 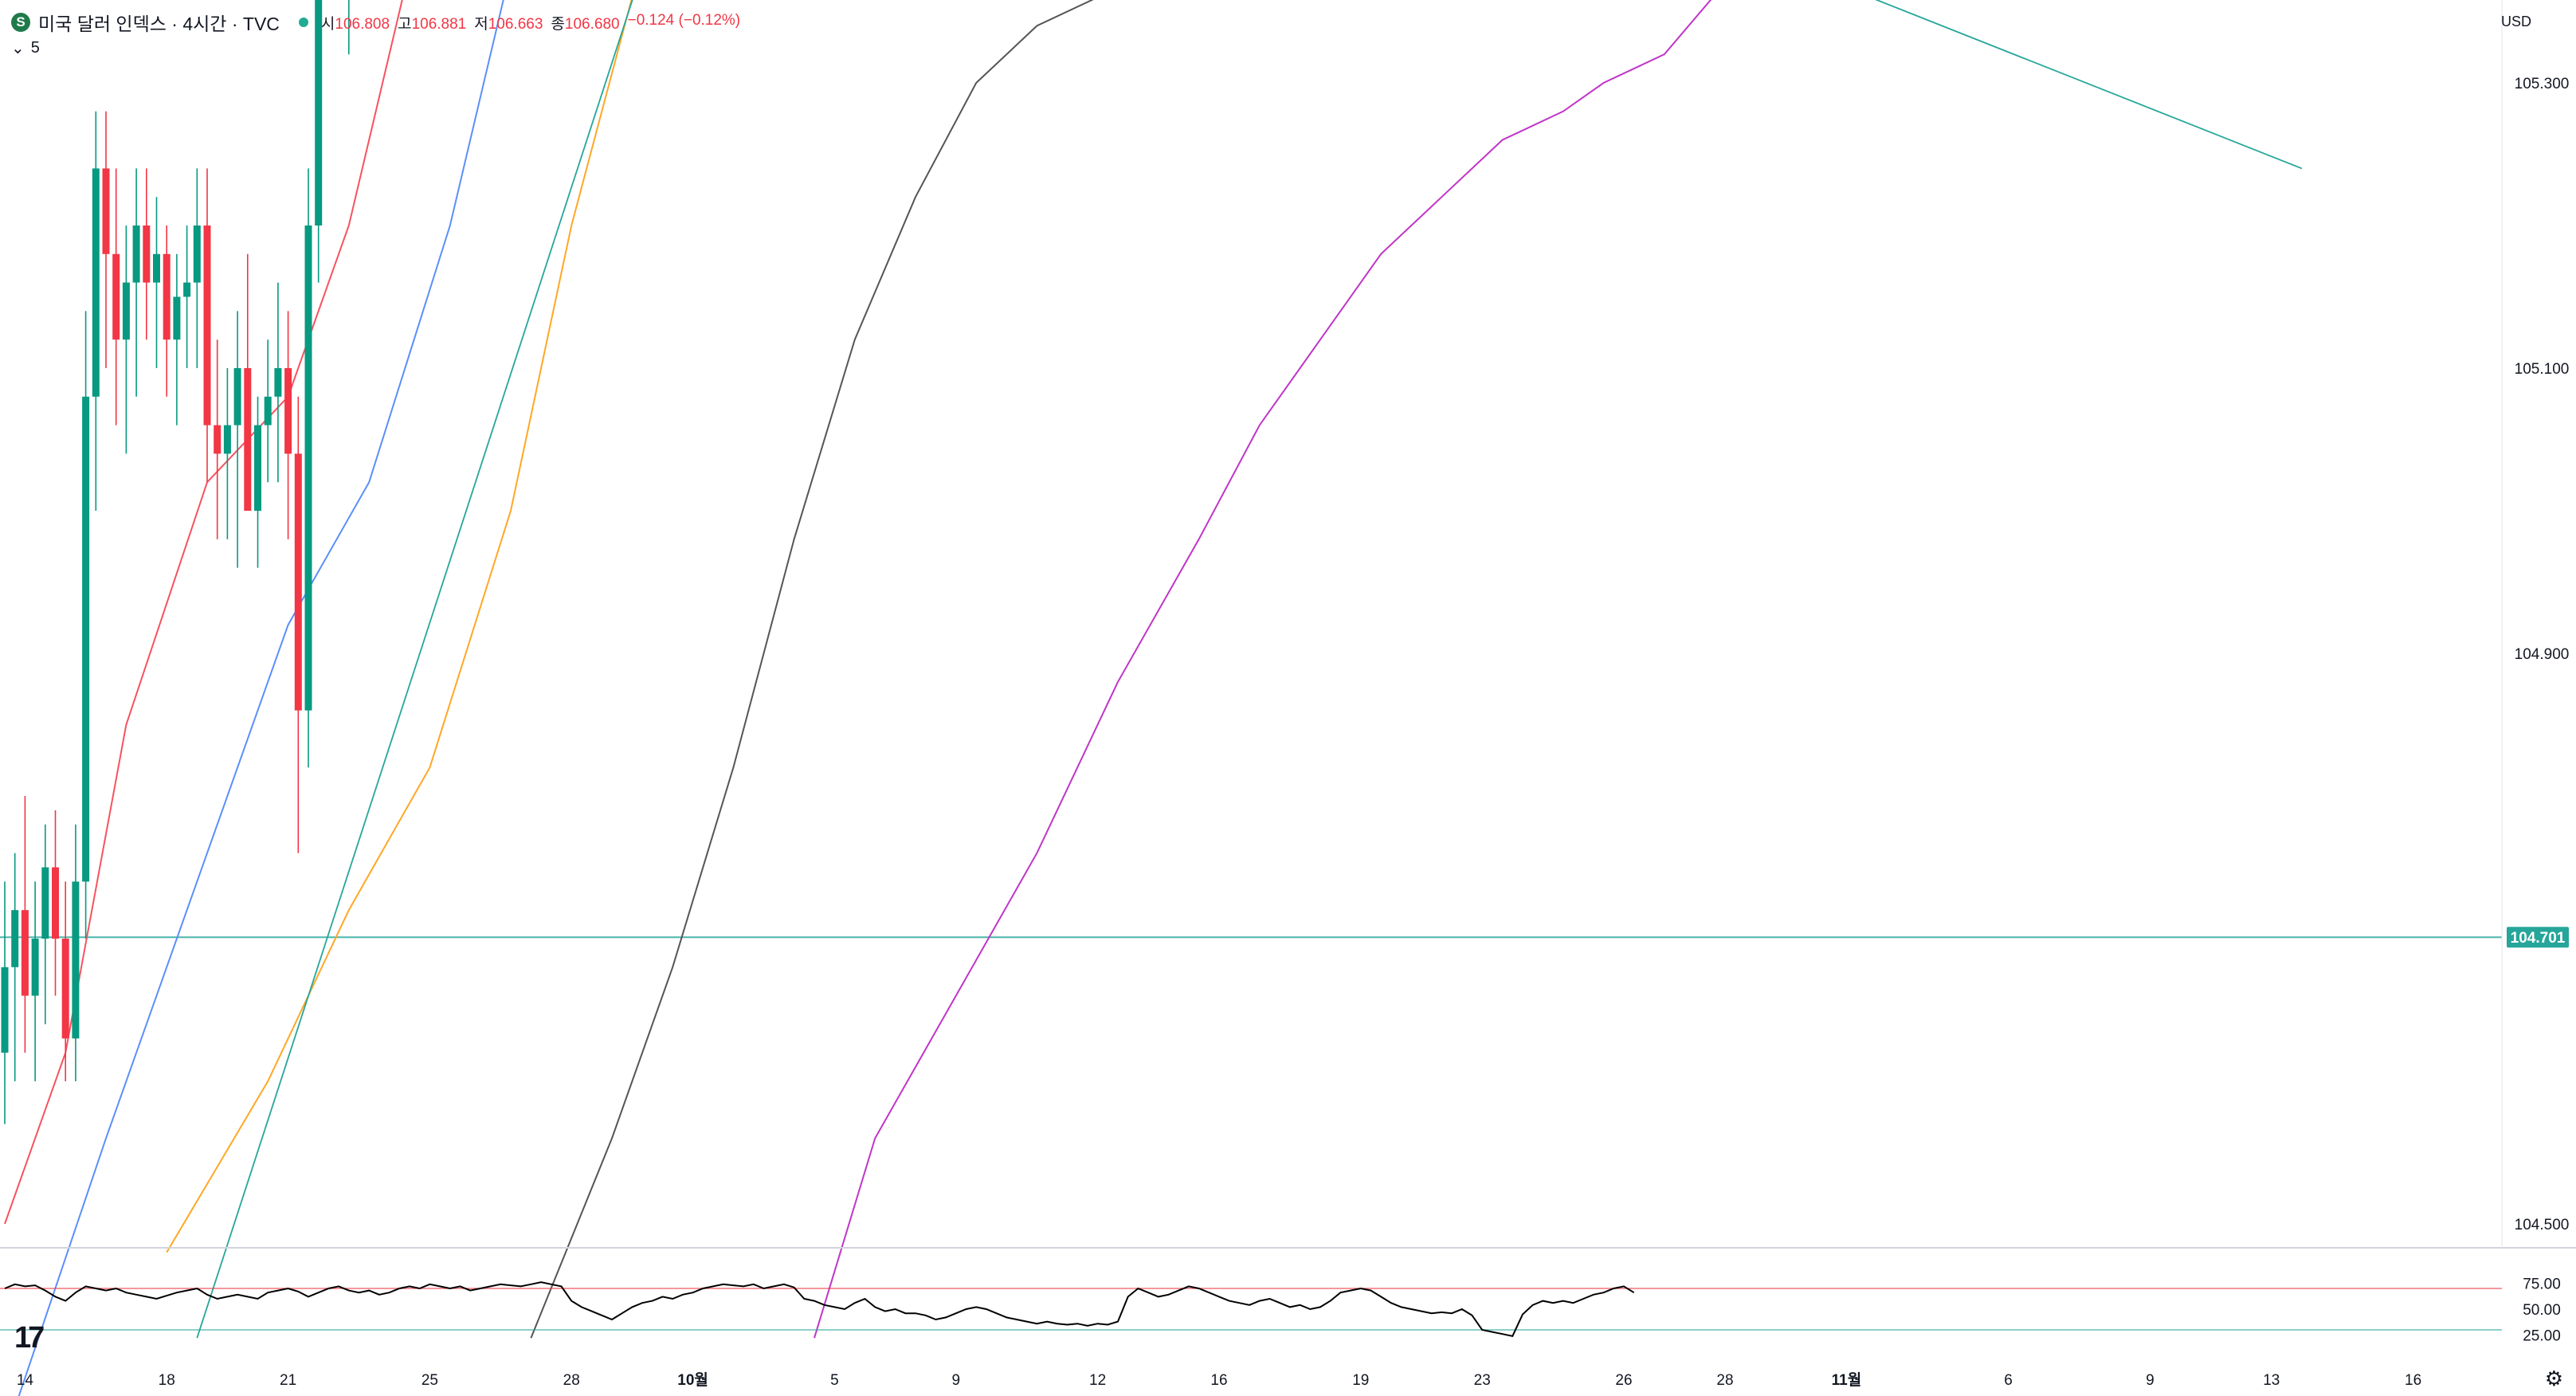 I want to click on time-tick-label: 26, so click(x=1623, y=1380).